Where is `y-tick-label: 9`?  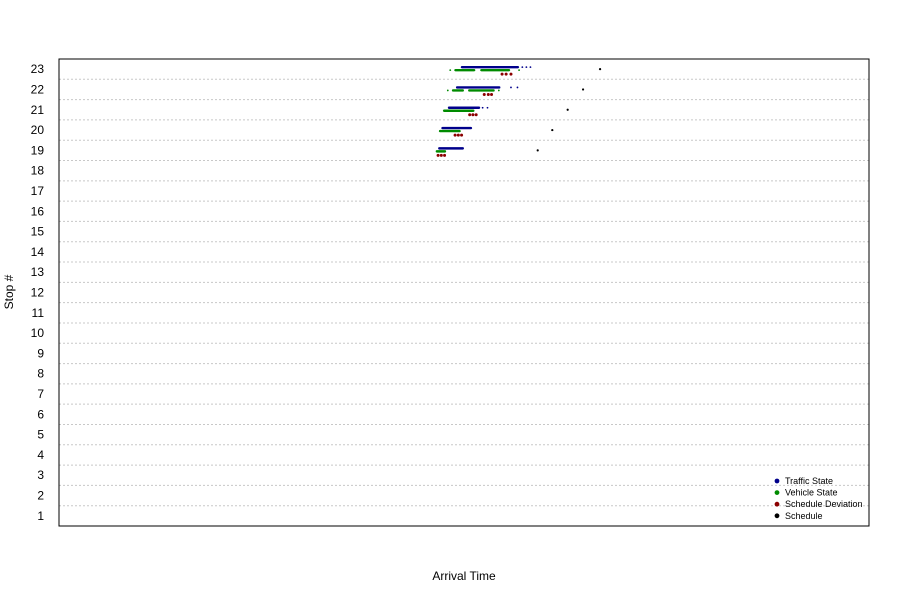 y-tick-label: 9 is located at coordinates (40, 353).